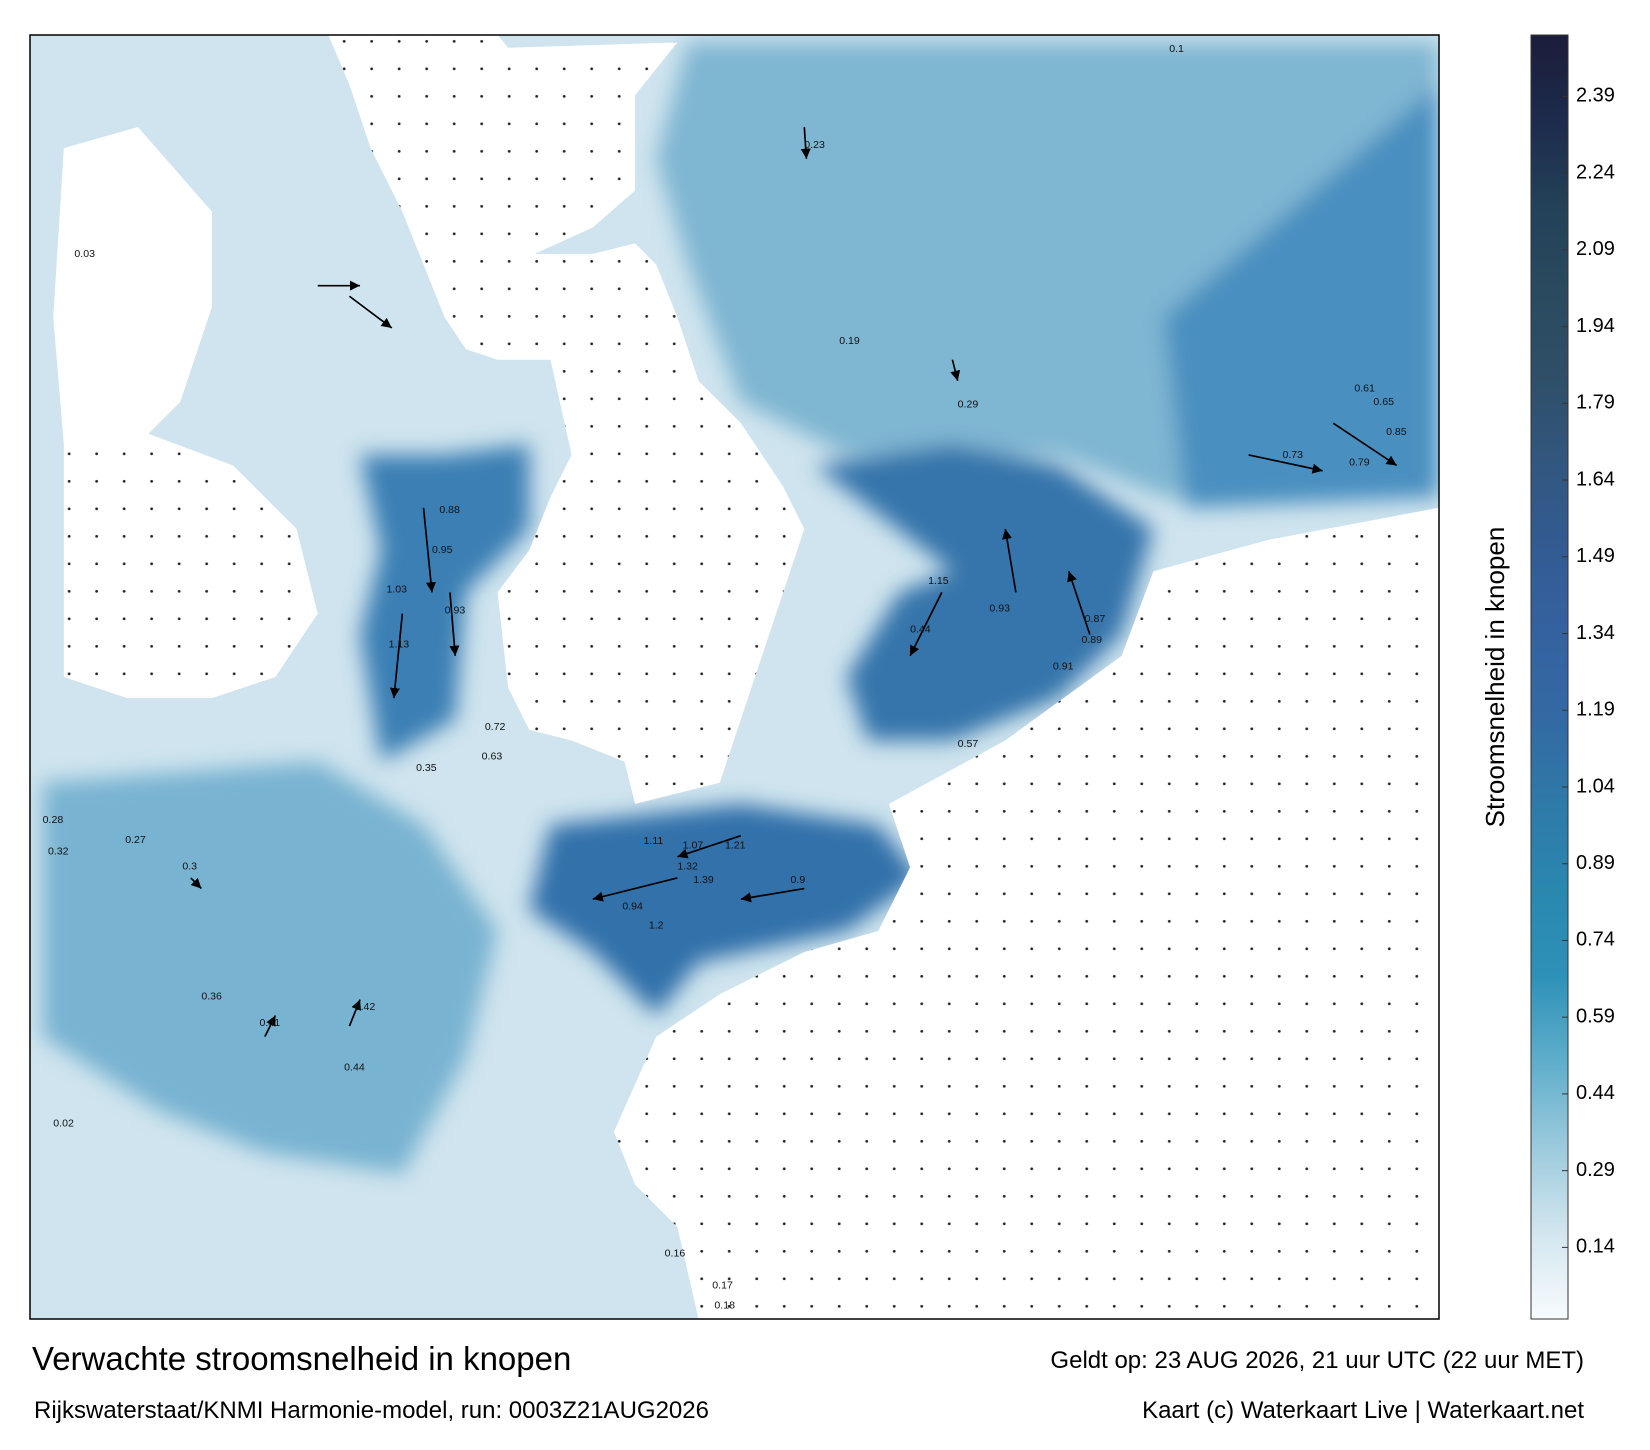  What do you see at coordinates (938, 581) in the screenshot?
I see `speed-label: 1.15` at bounding box center [938, 581].